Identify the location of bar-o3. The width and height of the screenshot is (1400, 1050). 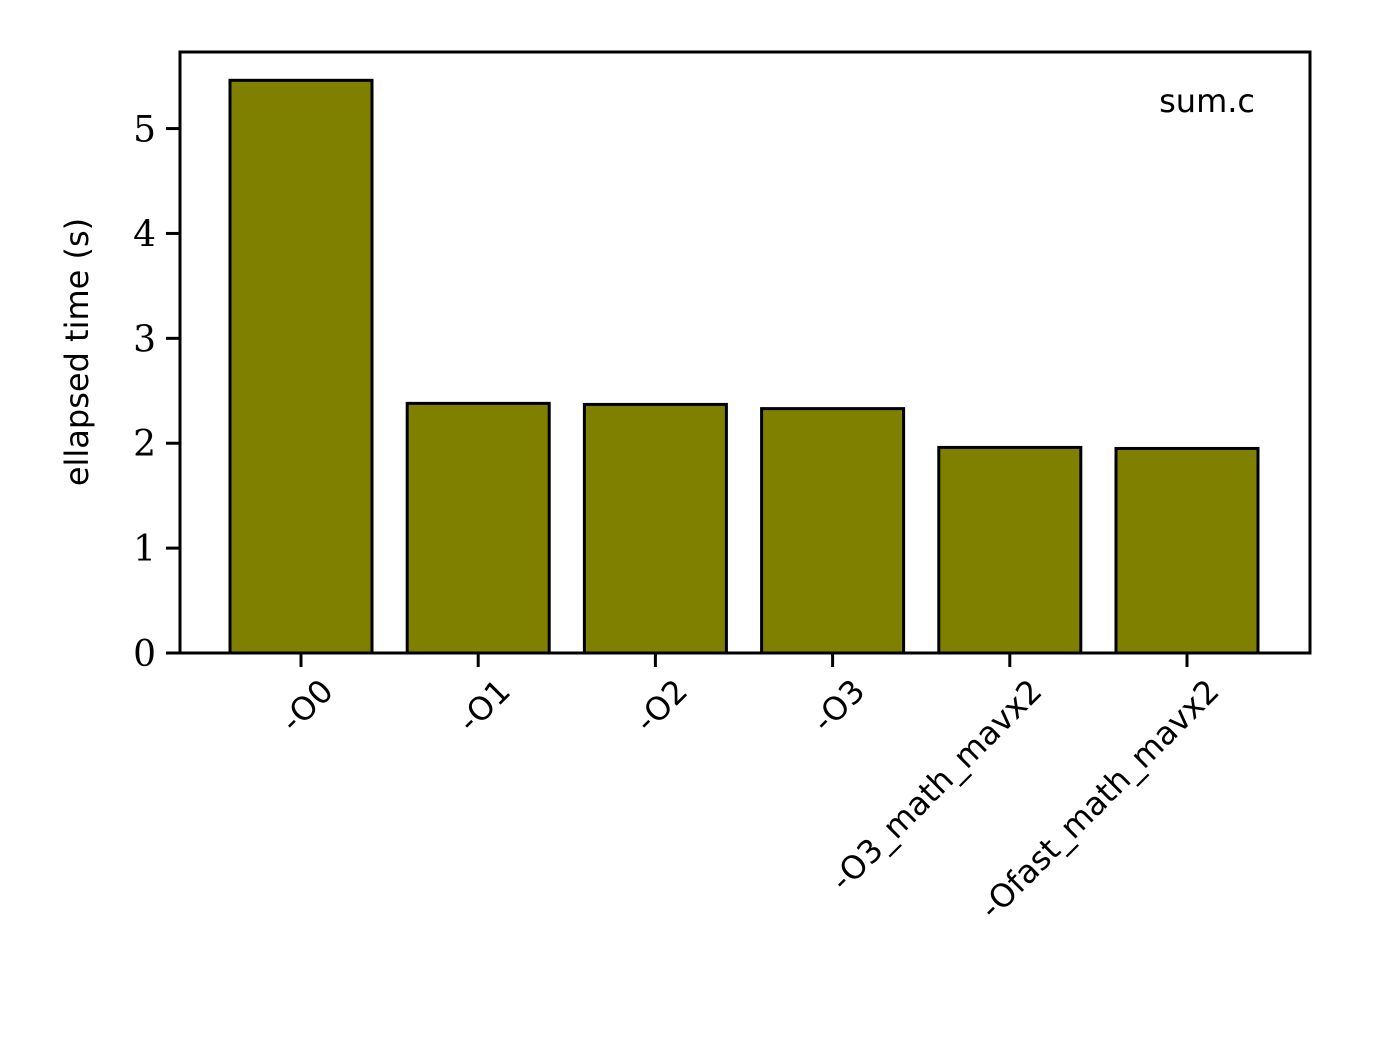
(833, 531).